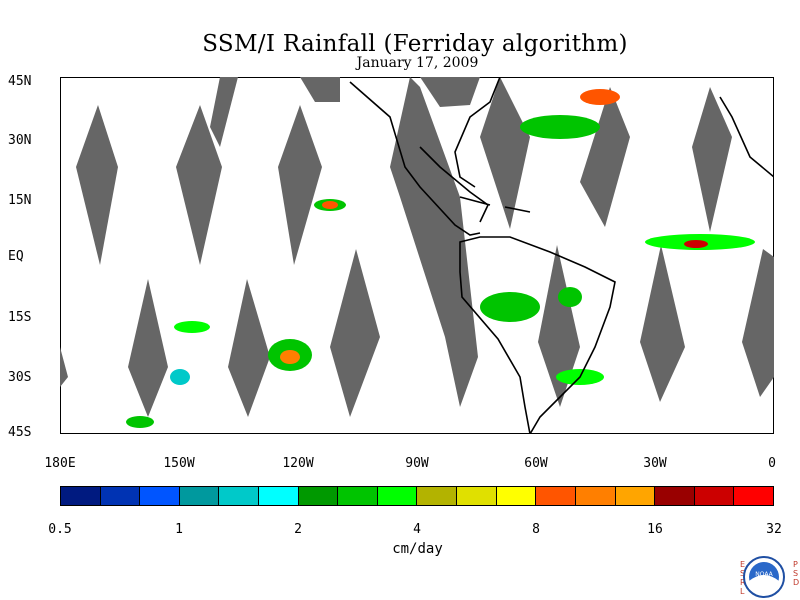 This screenshot has width=800, height=600. I want to click on lat-label-45n: 45N, so click(20, 81).